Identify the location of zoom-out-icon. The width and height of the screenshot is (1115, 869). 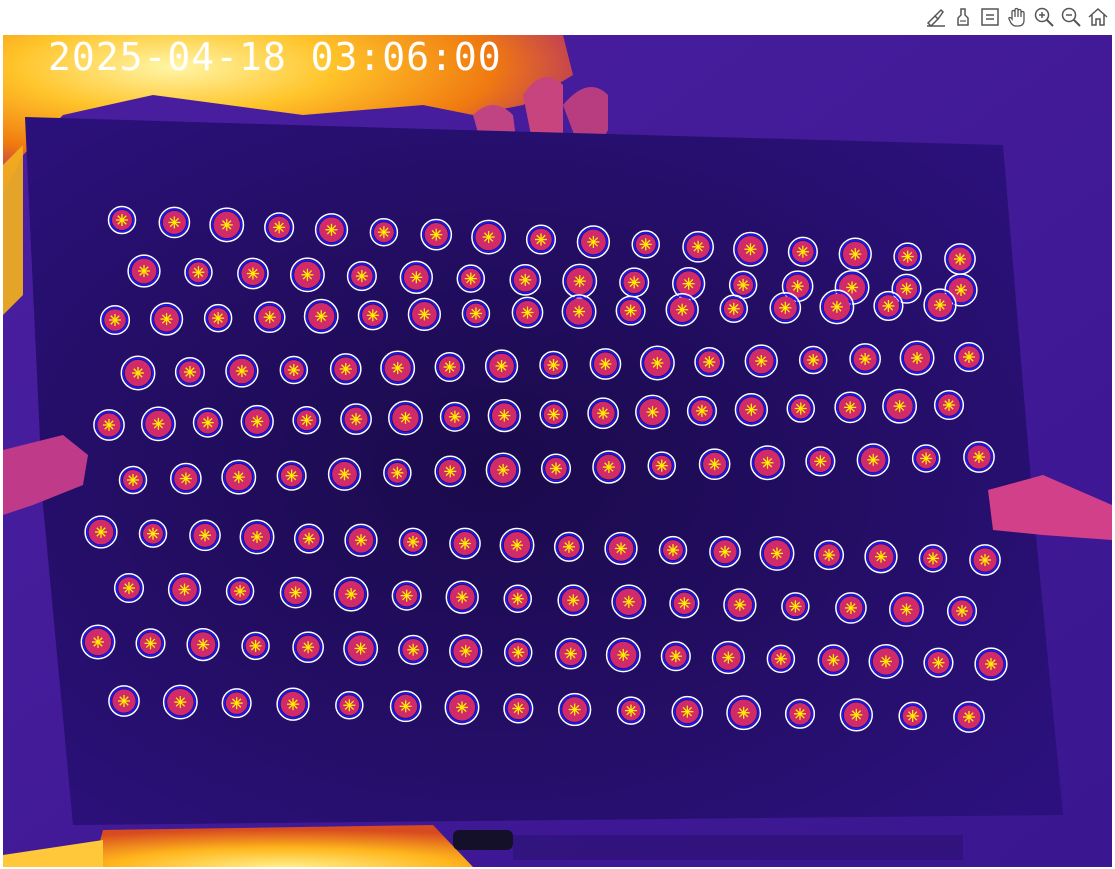
(1071, 17).